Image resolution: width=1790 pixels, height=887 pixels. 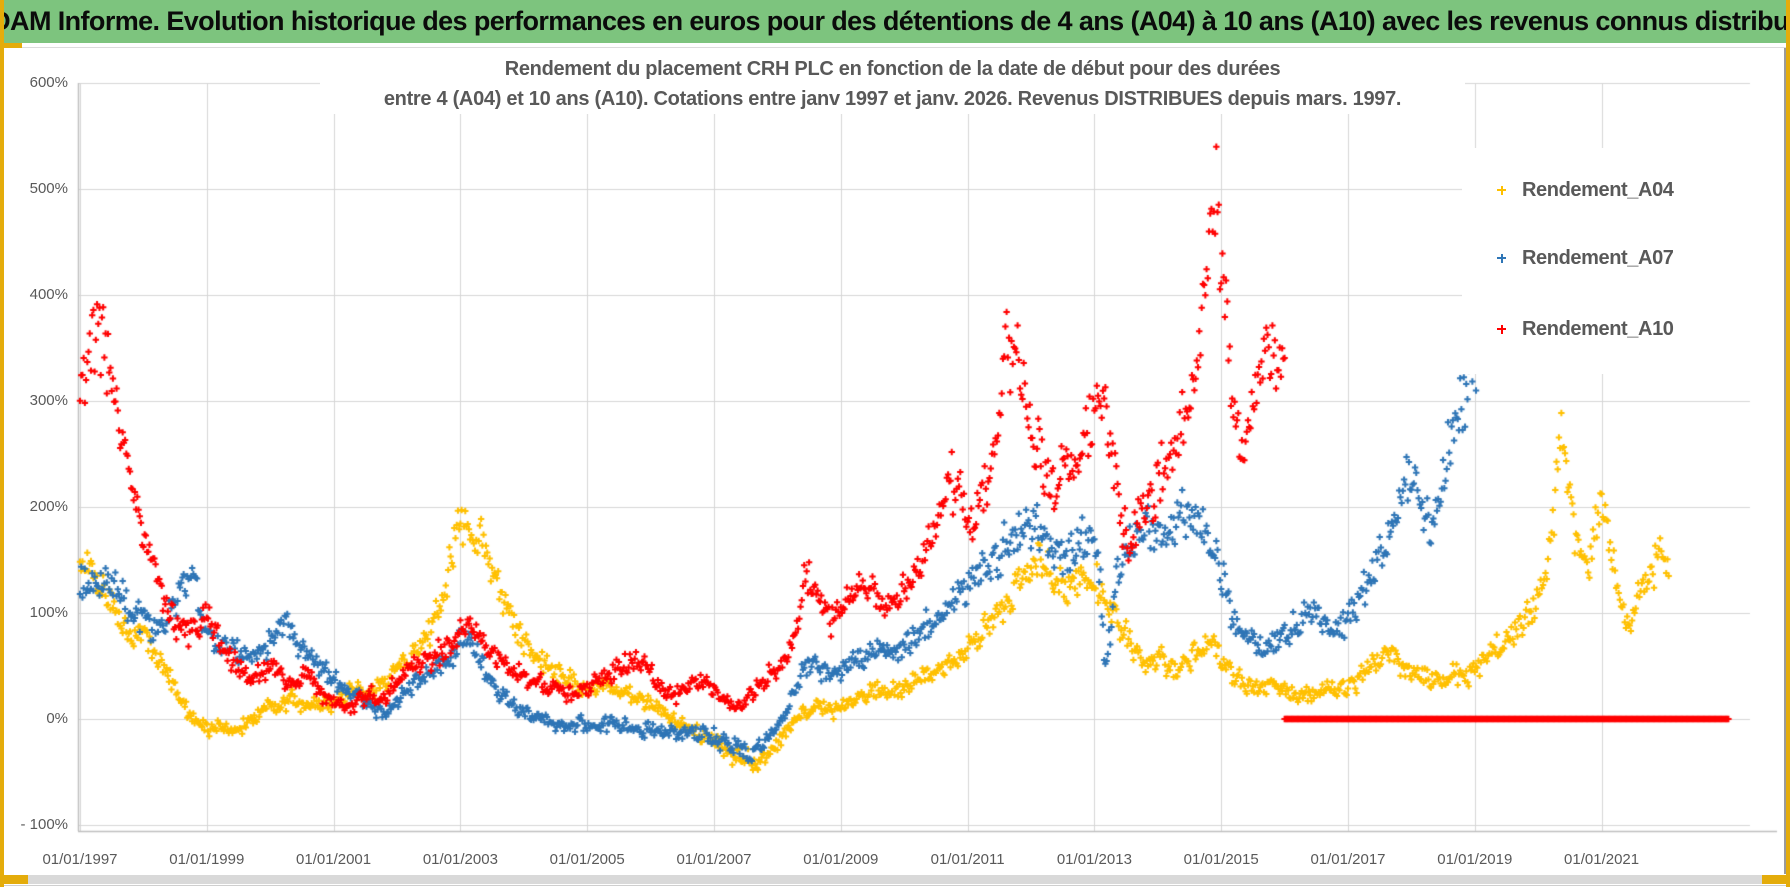 What do you see at coordinates (48, 294) in the screenshot?
I see `y-axis-tick-label: 400%` at bounding box center [48, 294].